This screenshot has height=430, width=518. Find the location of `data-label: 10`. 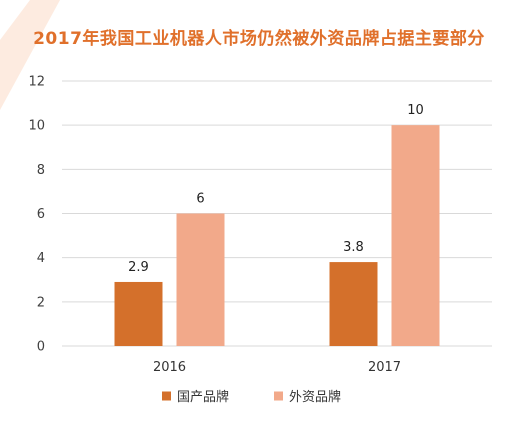

data-label: 10 is located at coordinates (415, 110).